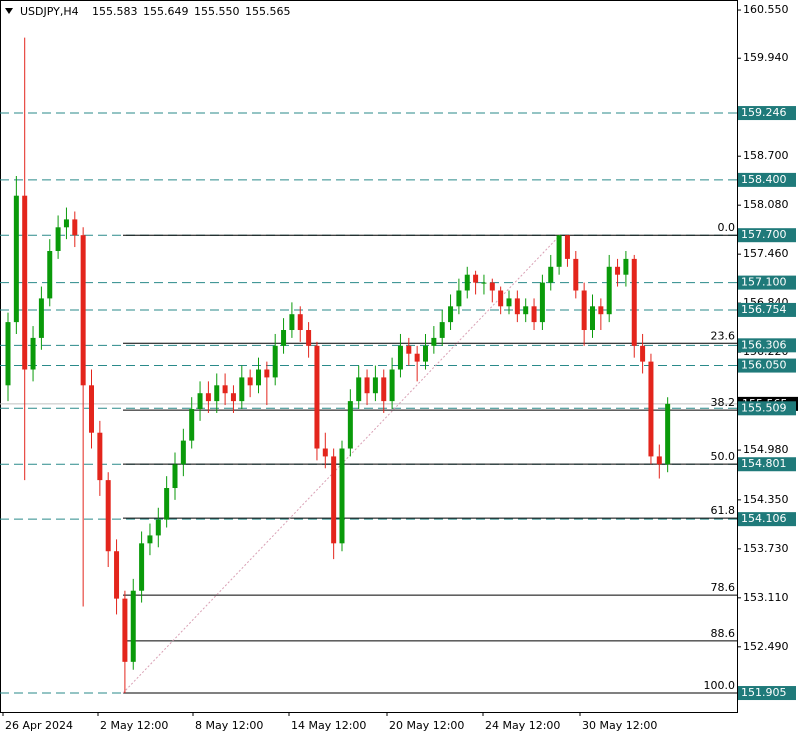  I want to click on fib-label: 50.0, so click(723, 456).